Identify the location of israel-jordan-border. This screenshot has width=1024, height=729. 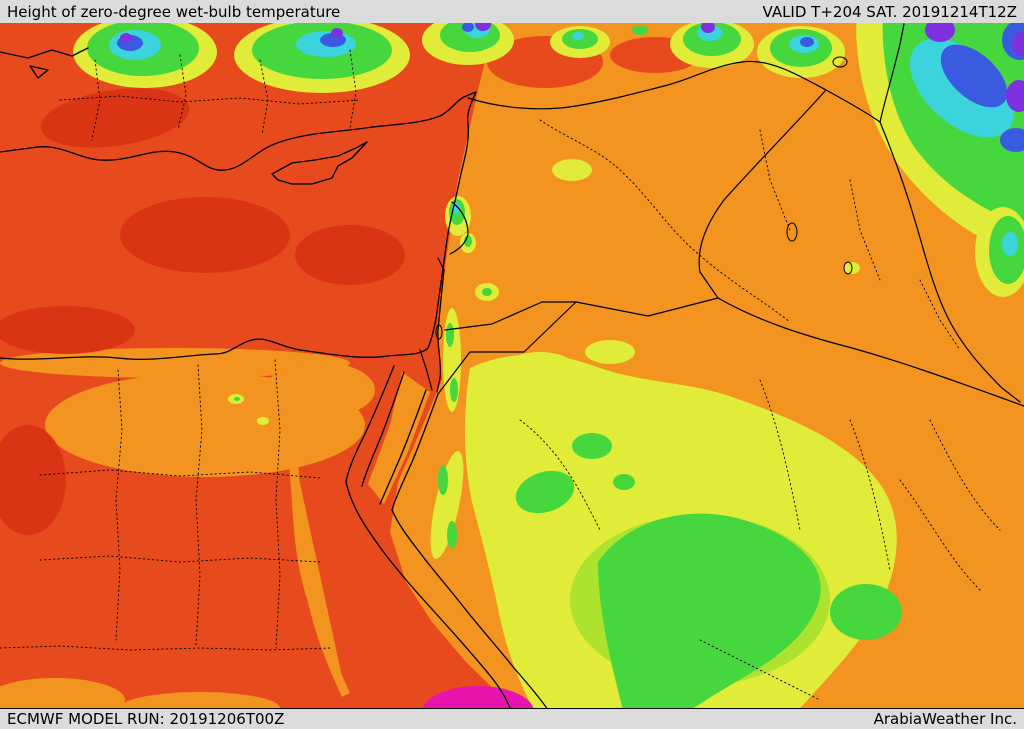
(440, 325).